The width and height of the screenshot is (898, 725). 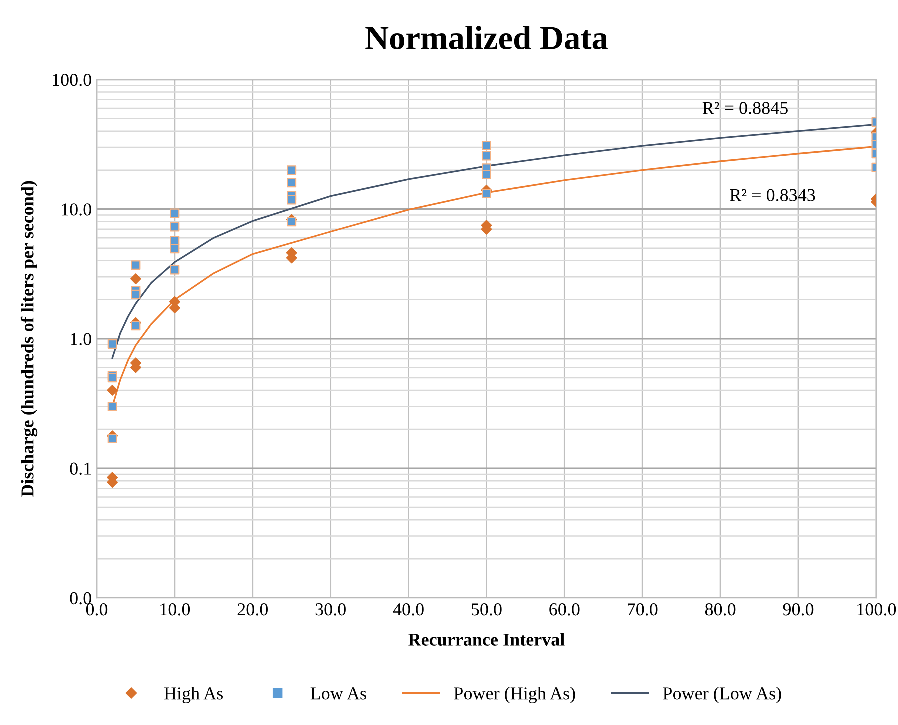 I want to click on x-tick-label: 40.0, so click(x=408, y=610).